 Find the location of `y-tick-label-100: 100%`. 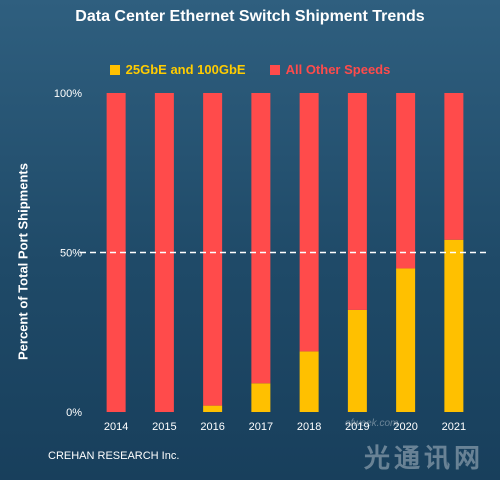

y-tick-label-100: 100% is located at coordinates (68, 94).